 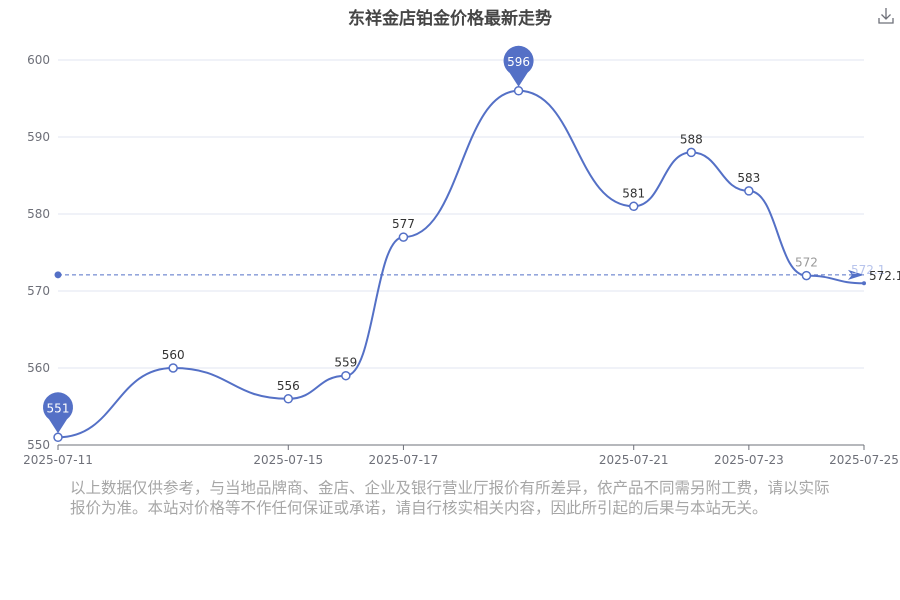 What do you see at coordinates (38, 445) in the screenshot?
I see `y-tick-label: 550` at bounding box center [38, 445].